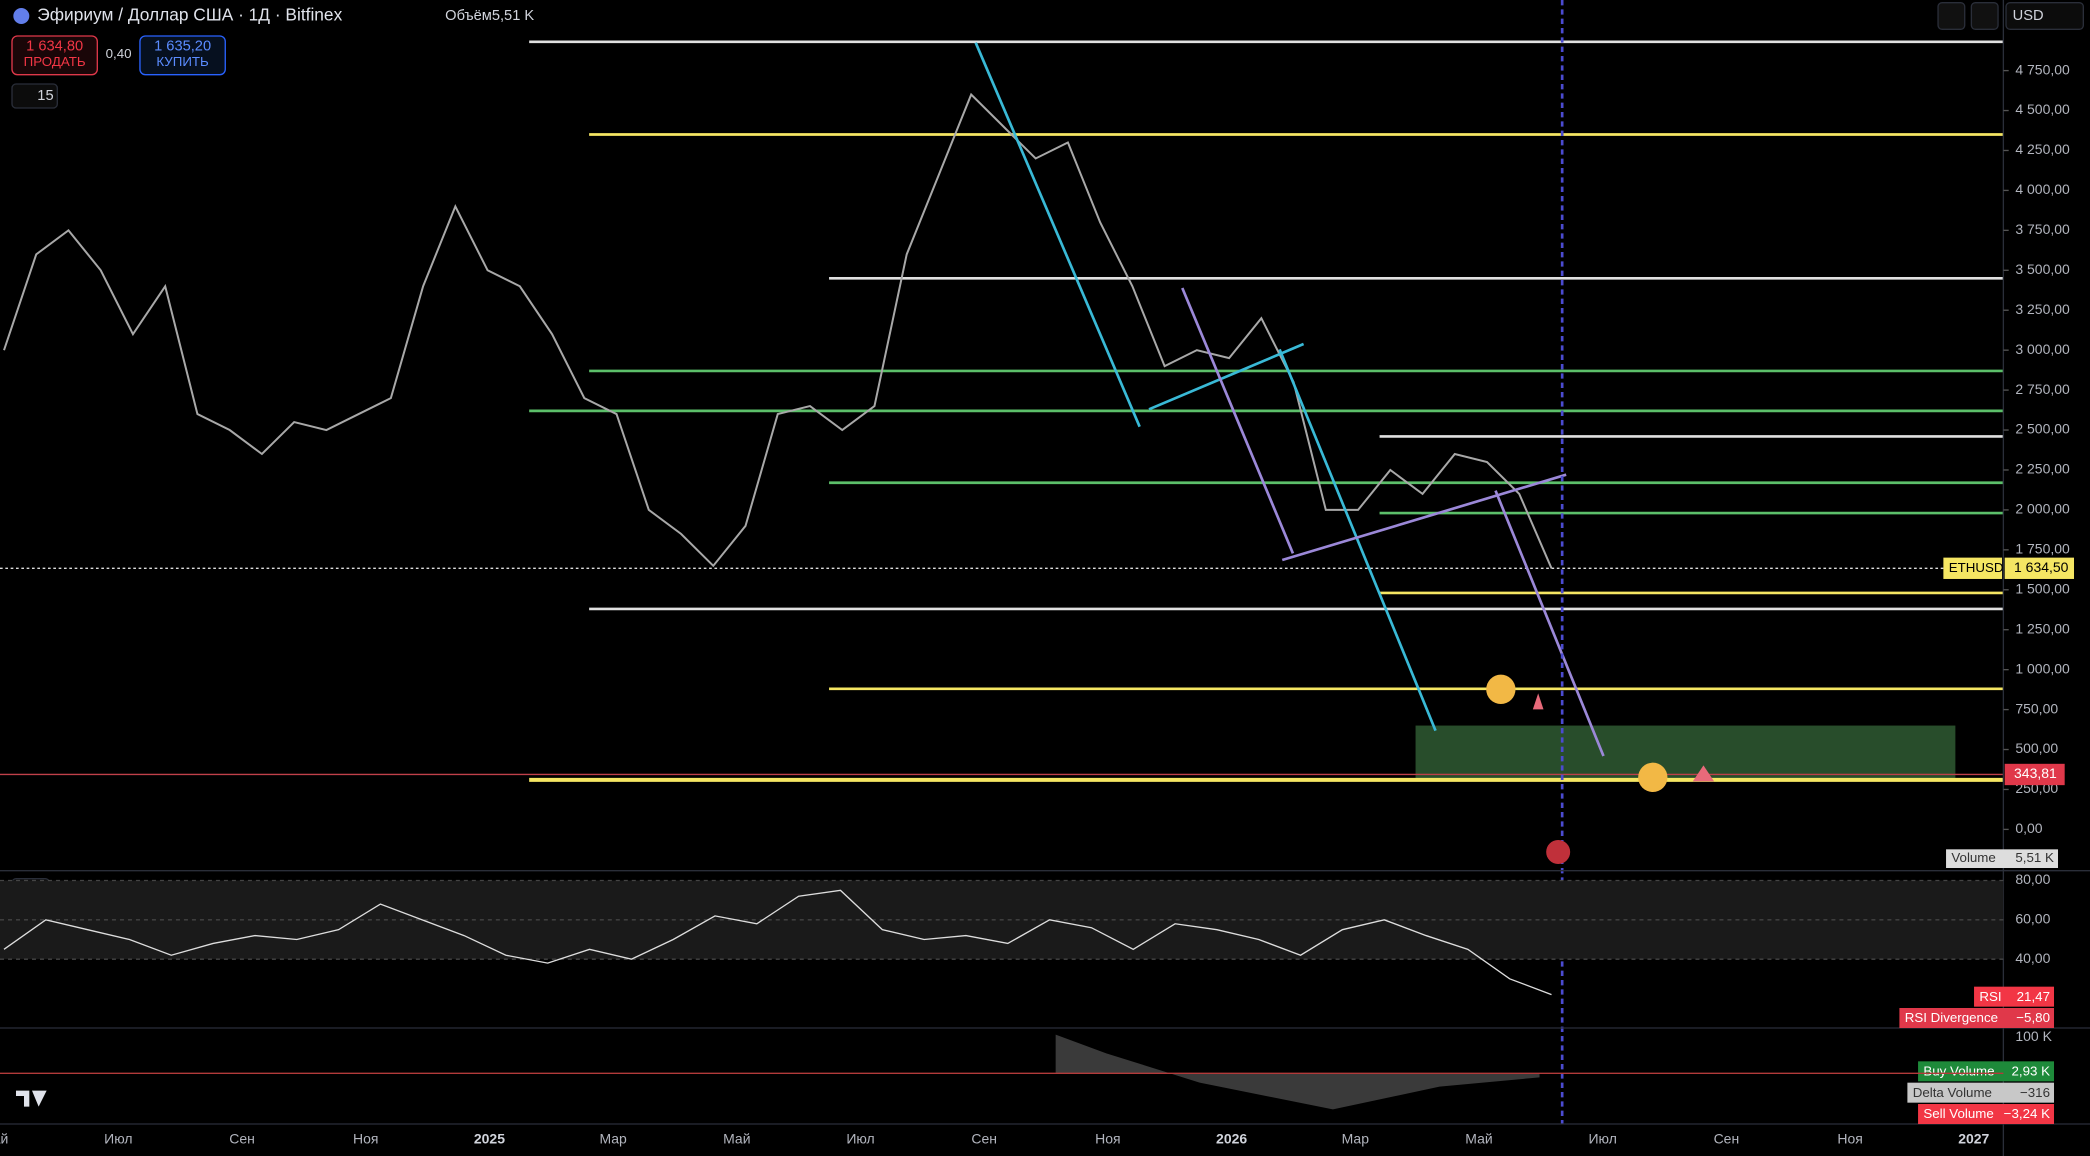 The height and width of the screenshot is (1156, 2090). I want to click on symbol-title: Эфириум / Доллар США · 1Д · Bitfinex, so click(189, 15).